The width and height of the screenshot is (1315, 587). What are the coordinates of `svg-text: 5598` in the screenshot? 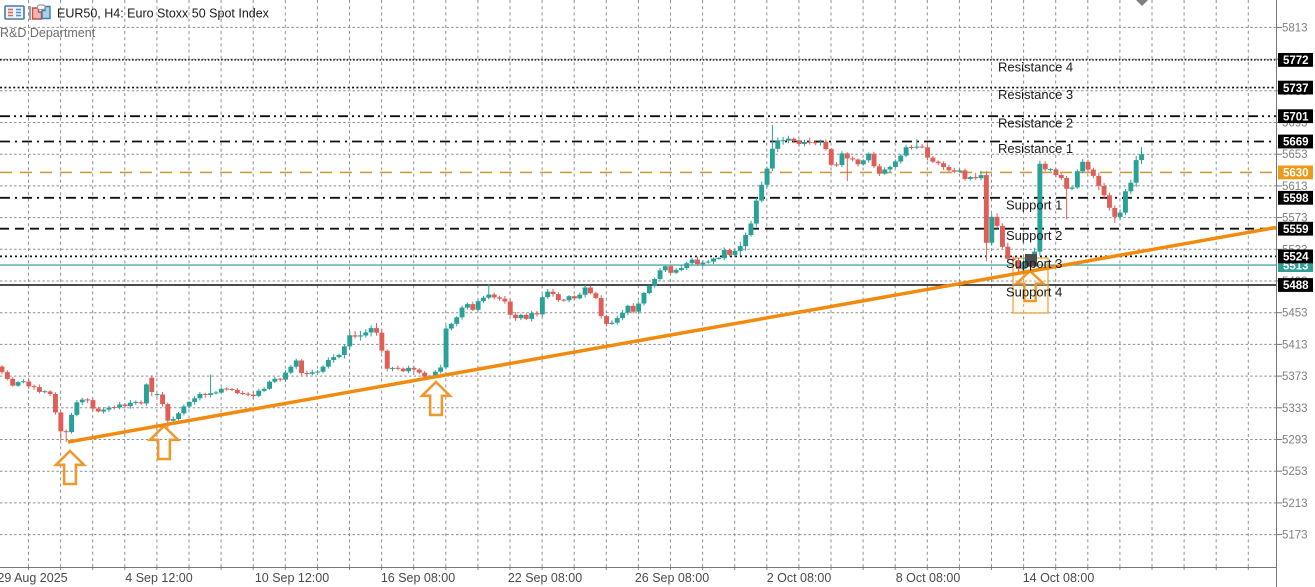 It's located at (1296, 199).